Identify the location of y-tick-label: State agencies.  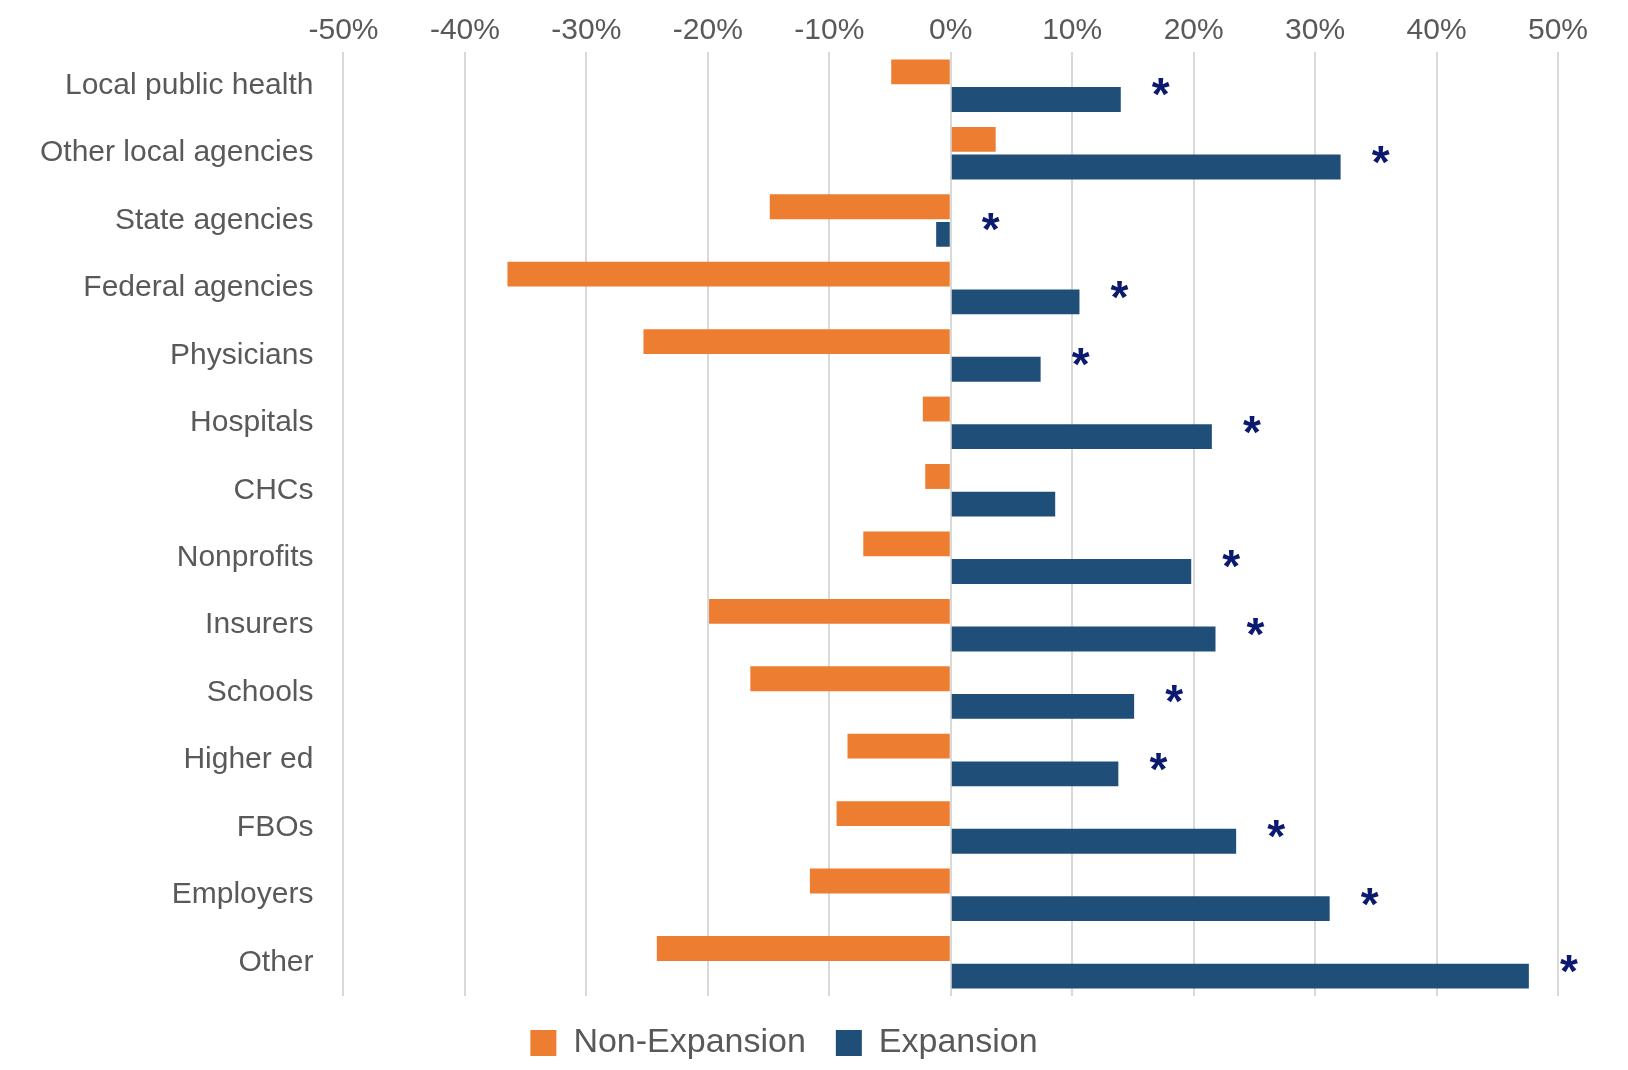
(214, 218).